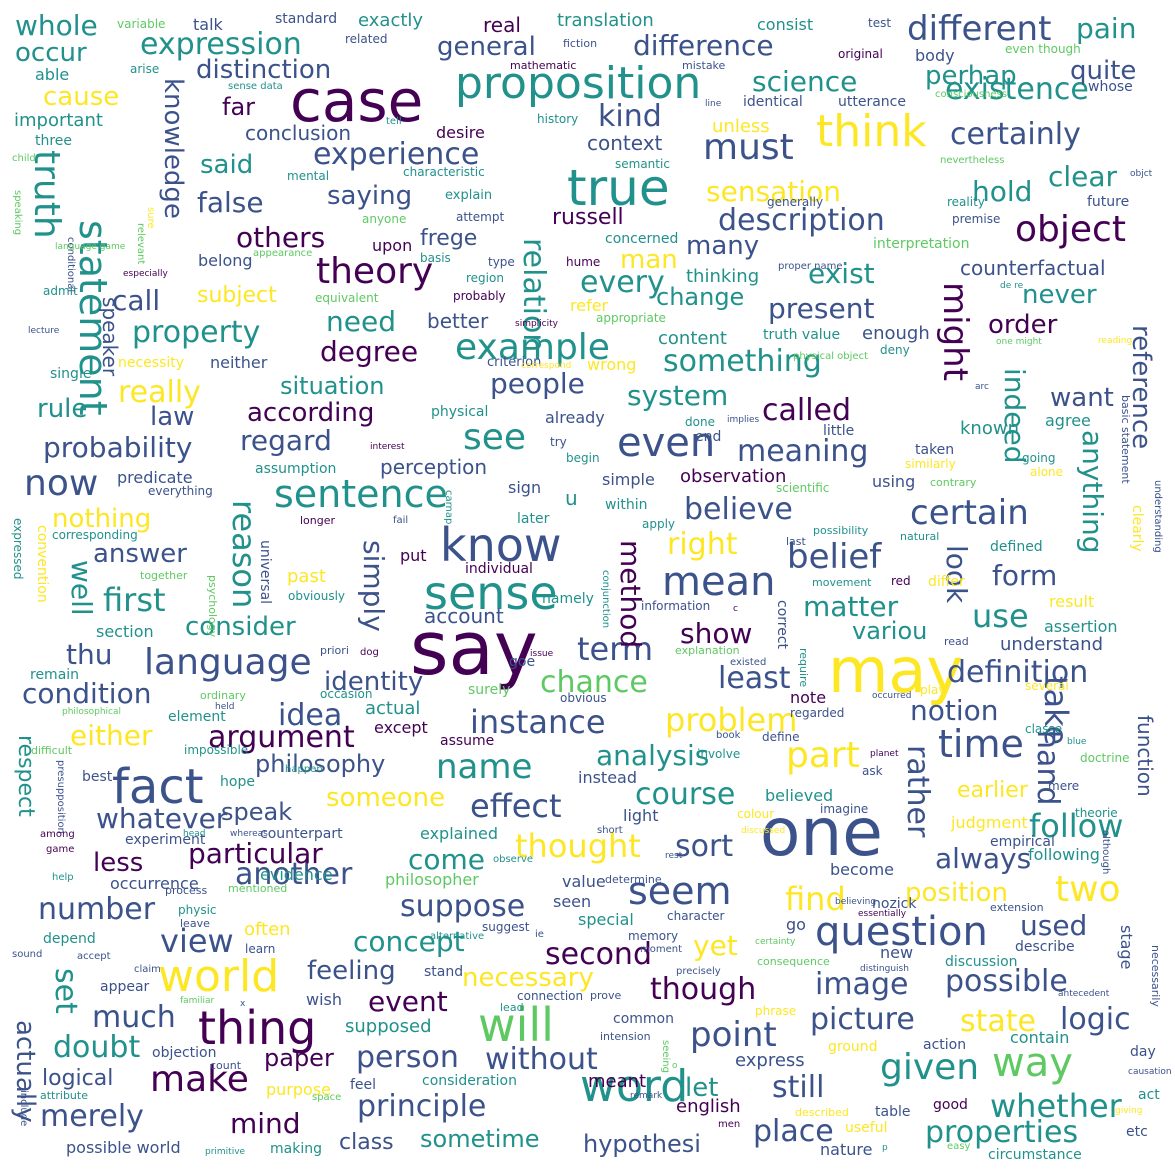 The width and height of the screenshot is (1175, 1175). Describe the element at coordinates (801, 220) in the screenshot. I see `word: description` at that location.